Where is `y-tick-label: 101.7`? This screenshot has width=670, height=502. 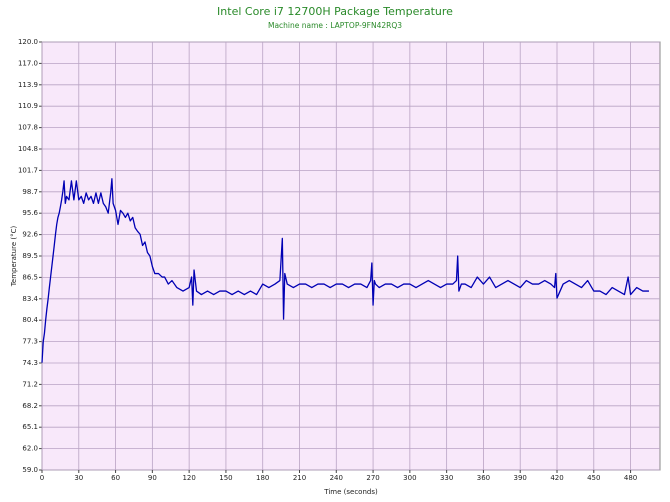
y-tick-label: 101.7 is located at coordinates (28, 170).